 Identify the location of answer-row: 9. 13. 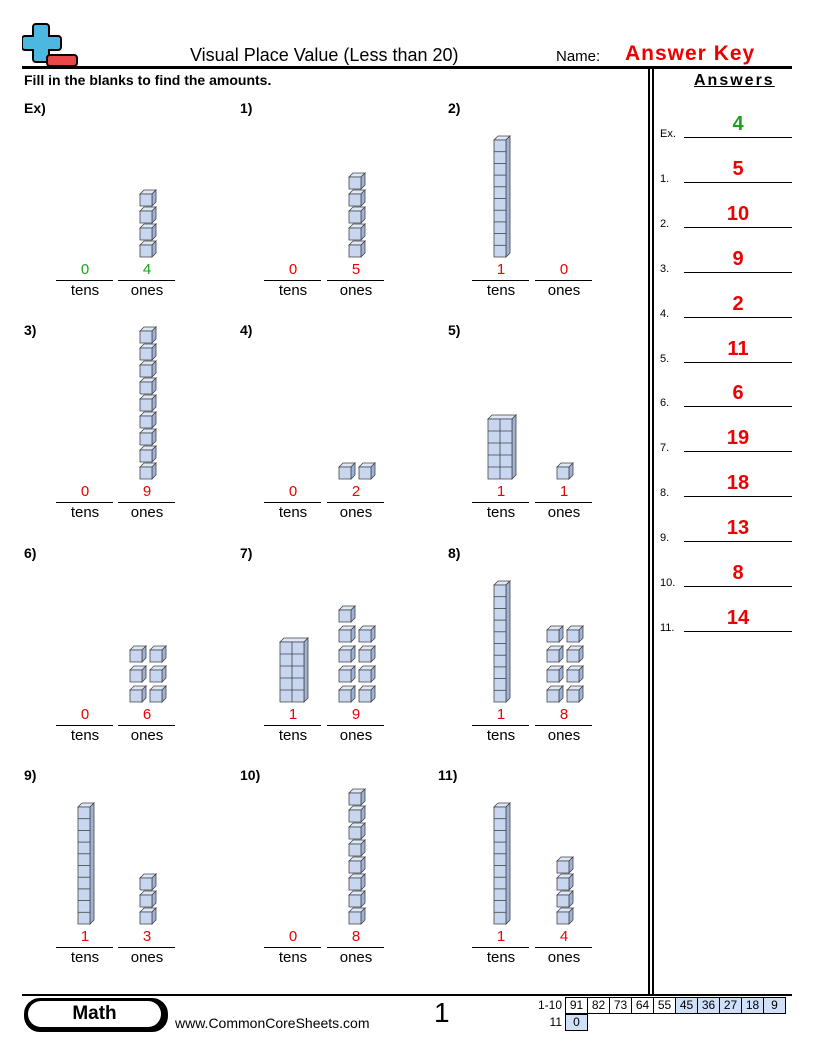
(726, 530).